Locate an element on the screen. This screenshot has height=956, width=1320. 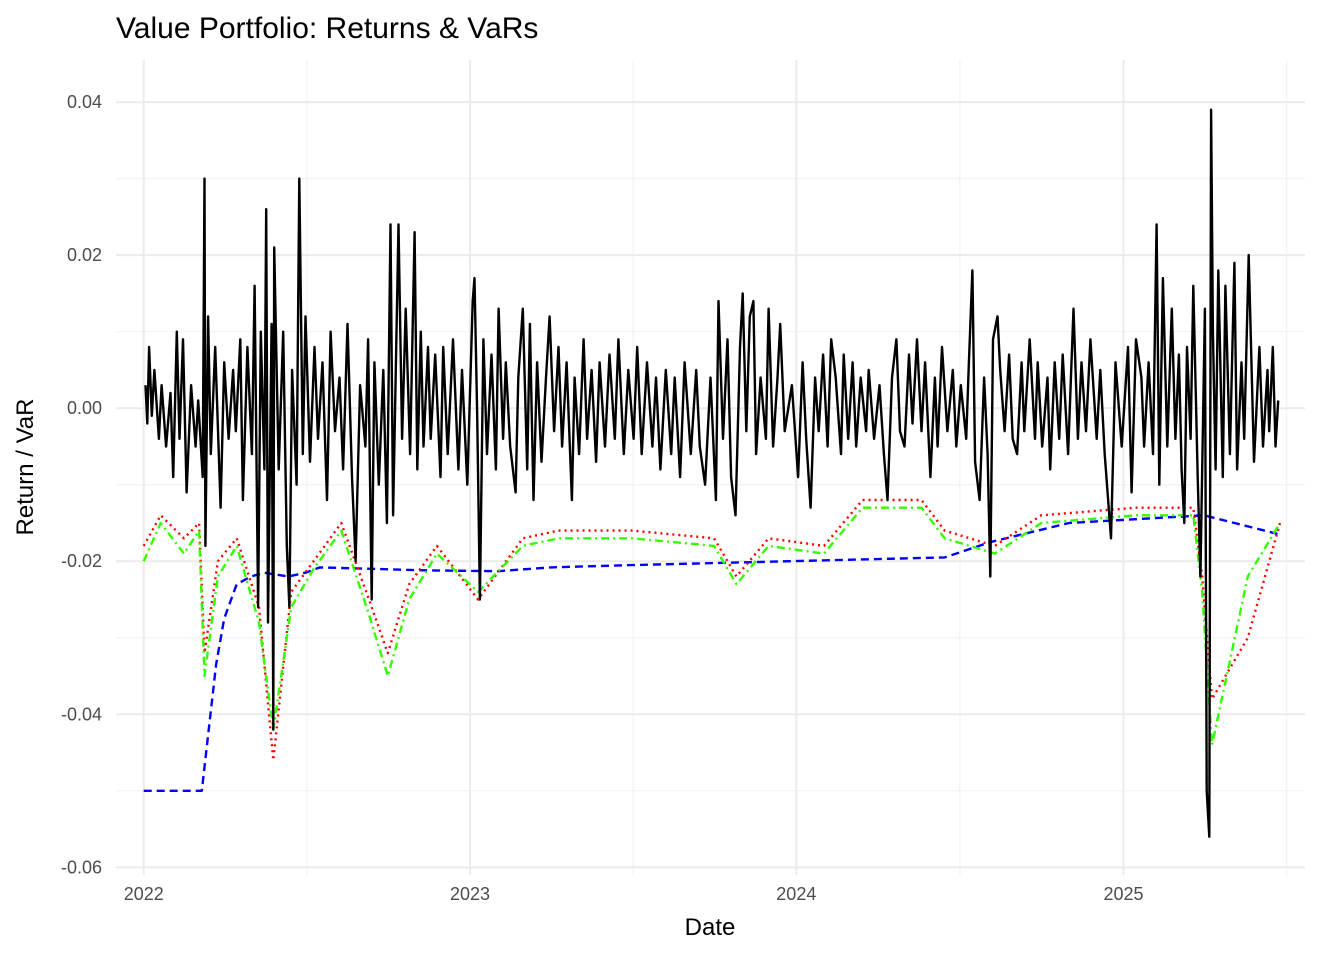
y-tick-label: -0.04 is located at coordinates (81, 714).